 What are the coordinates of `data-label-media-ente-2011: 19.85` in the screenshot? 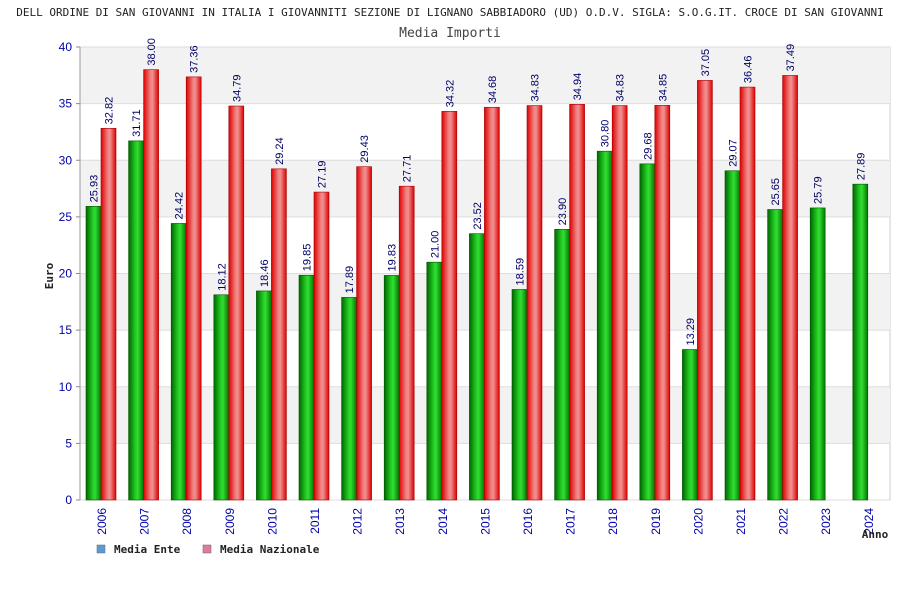 It's located at (308, 258).